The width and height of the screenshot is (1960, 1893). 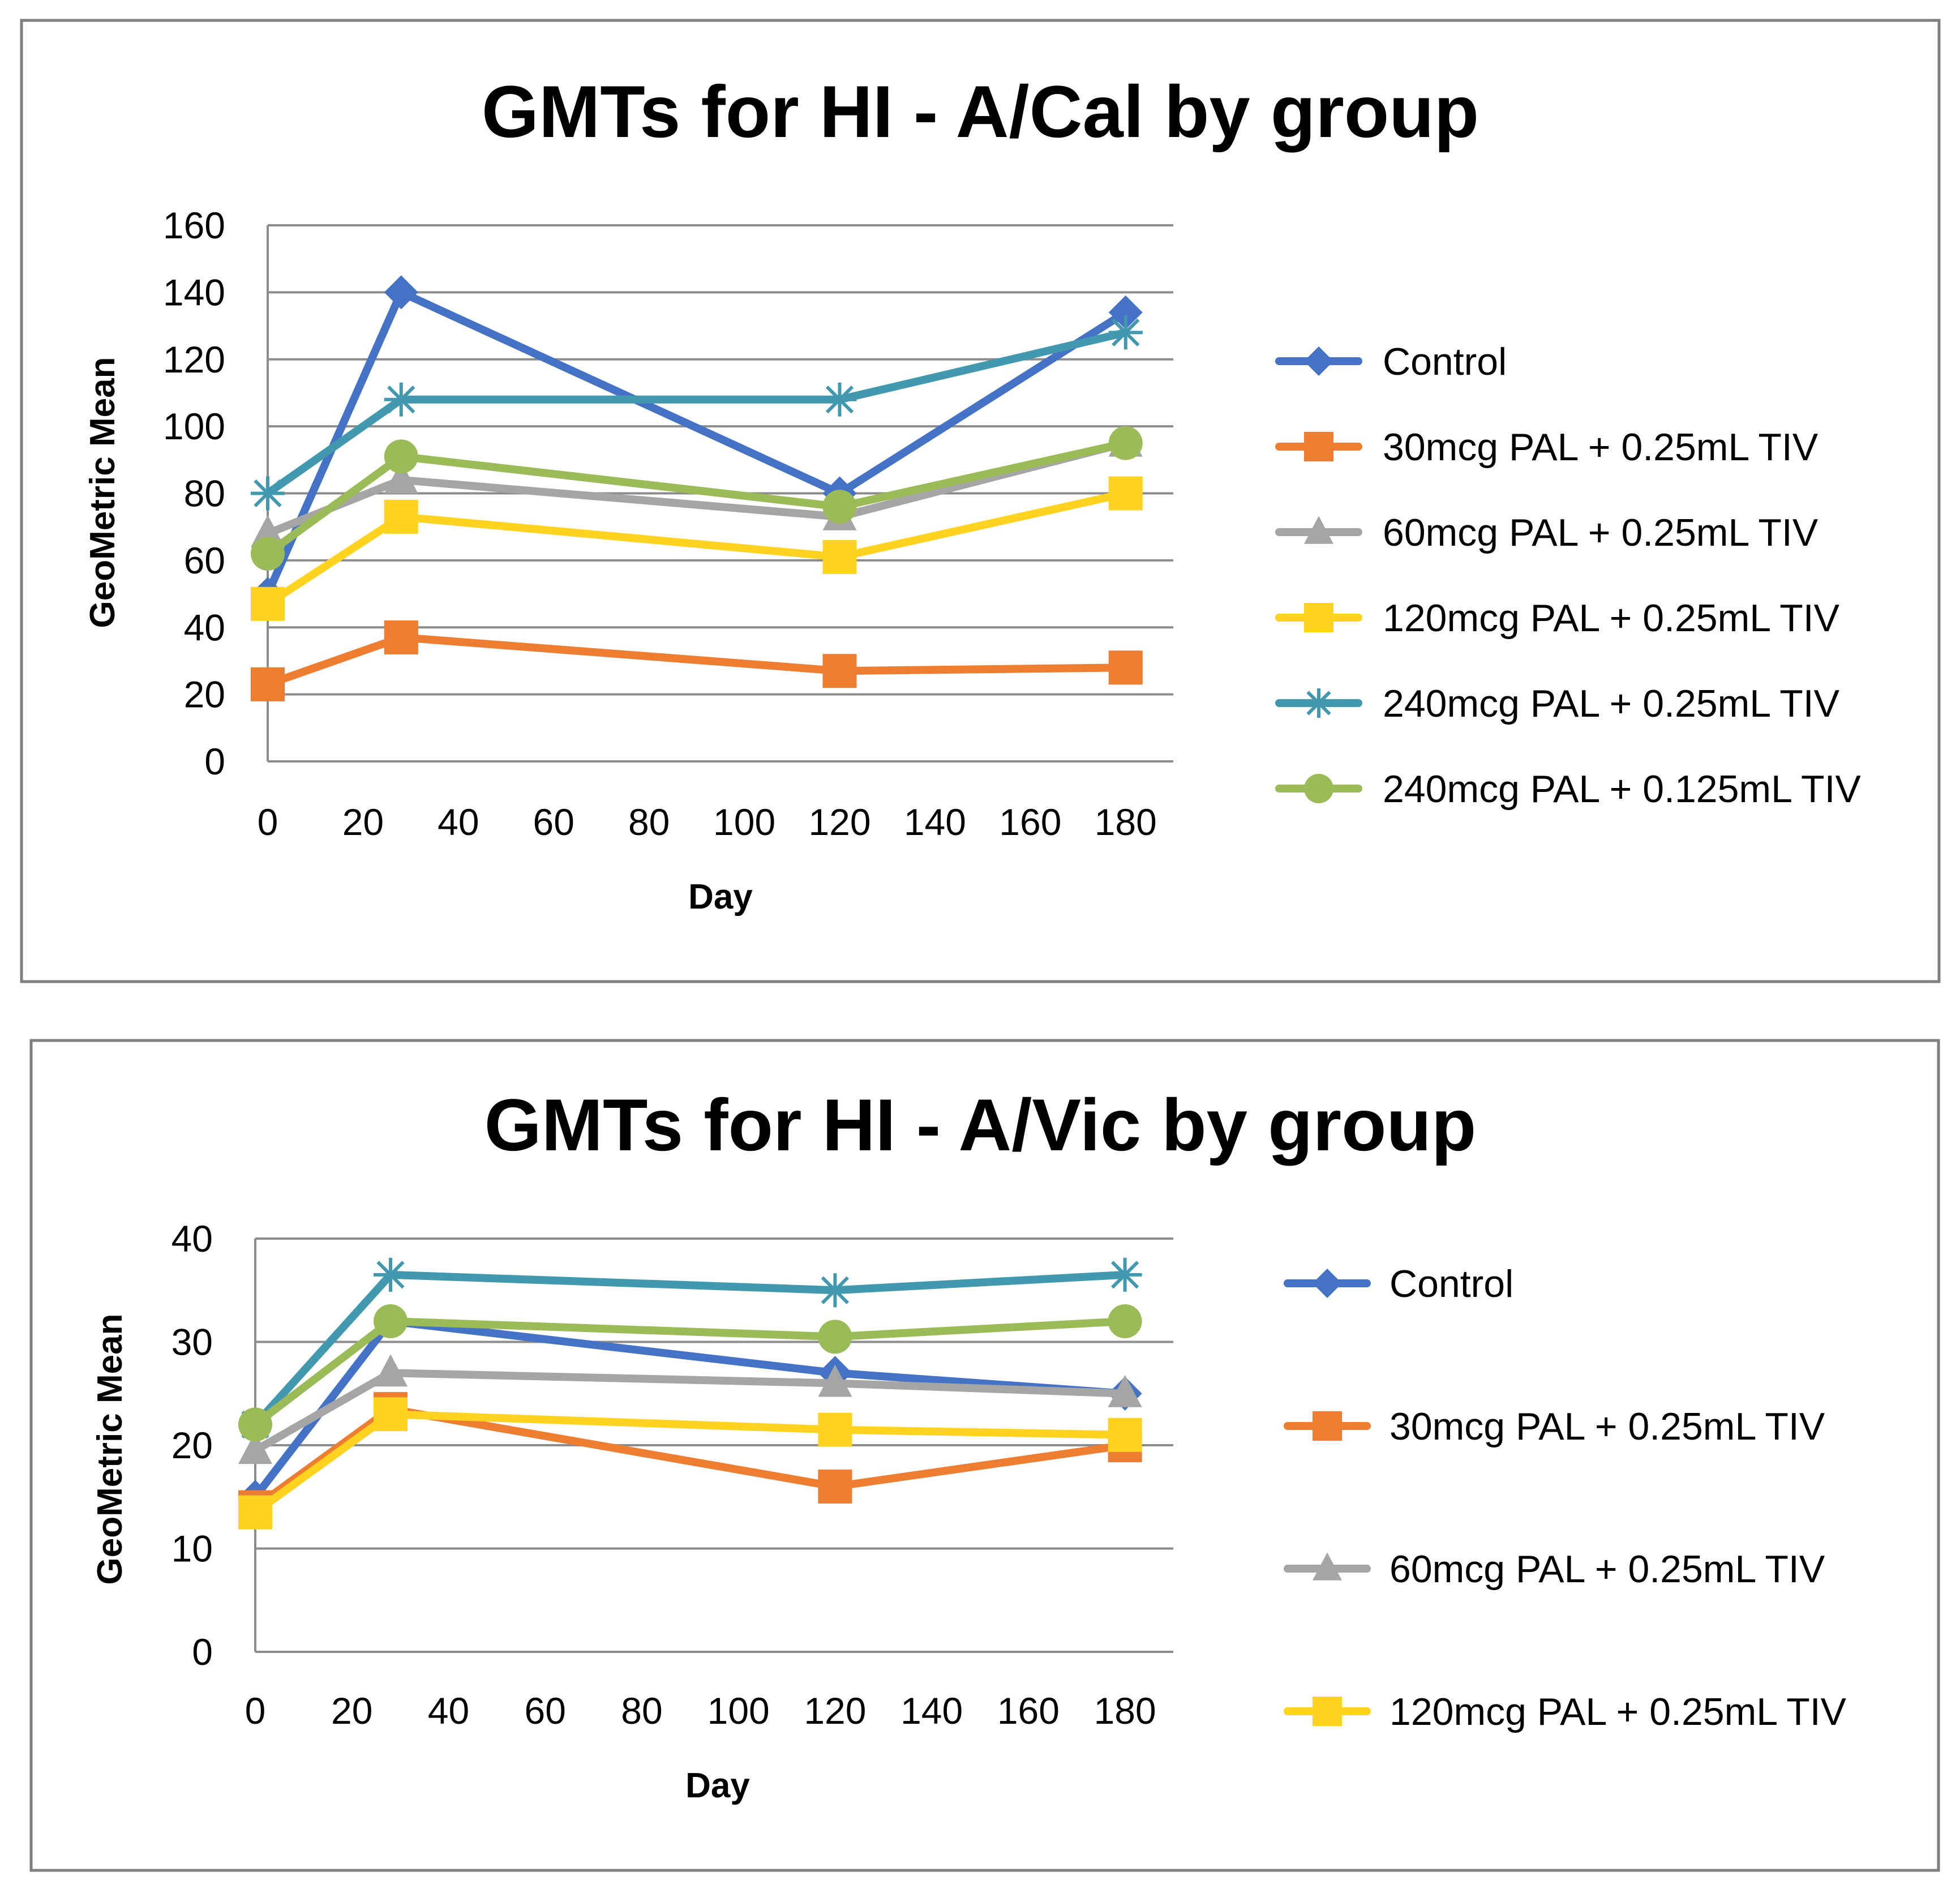 I want to click on legend-label: 30mcg PAL + 0.25mL TIV, so click(x=1601, y=447).